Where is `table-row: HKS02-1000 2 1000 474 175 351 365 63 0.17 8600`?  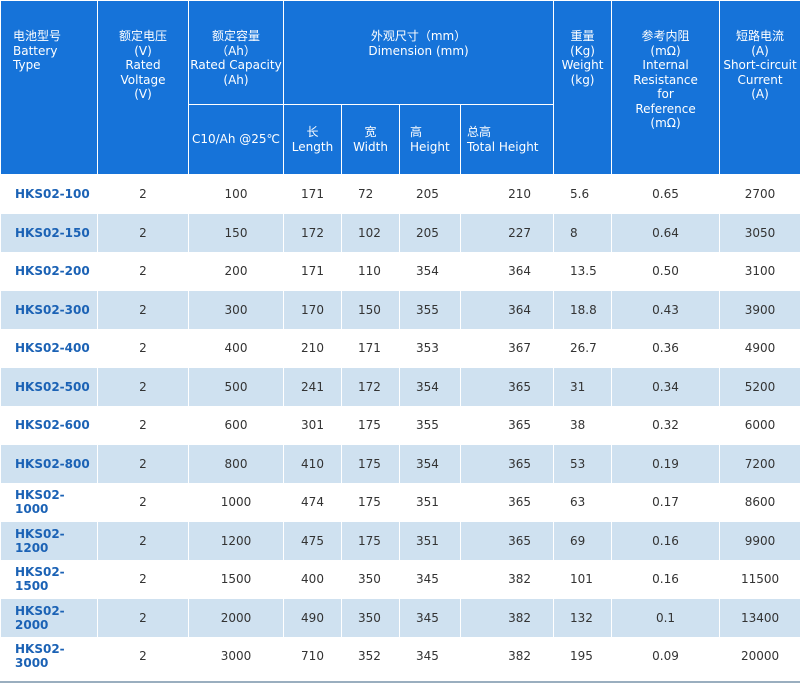 table-row: HKS02-1000 2 1000 474 175 351 365 63 0.17 8600 is located at coordinates (400, 502).